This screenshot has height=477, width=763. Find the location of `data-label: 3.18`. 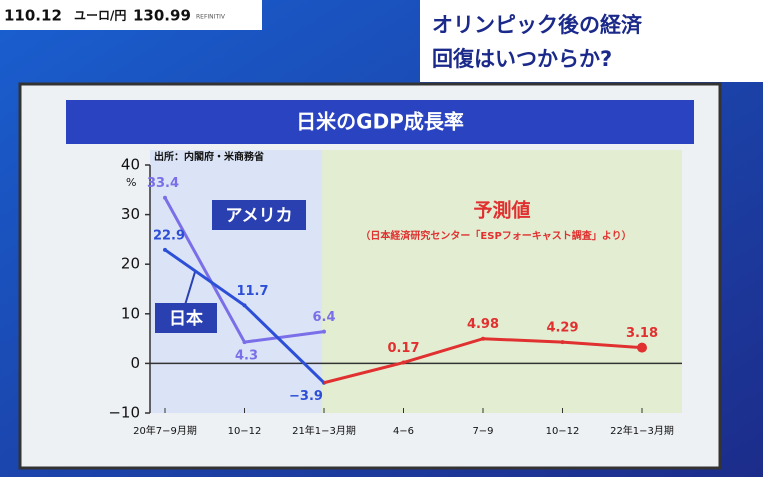

data-label: 3.18 is located at coordinates (642, 333).